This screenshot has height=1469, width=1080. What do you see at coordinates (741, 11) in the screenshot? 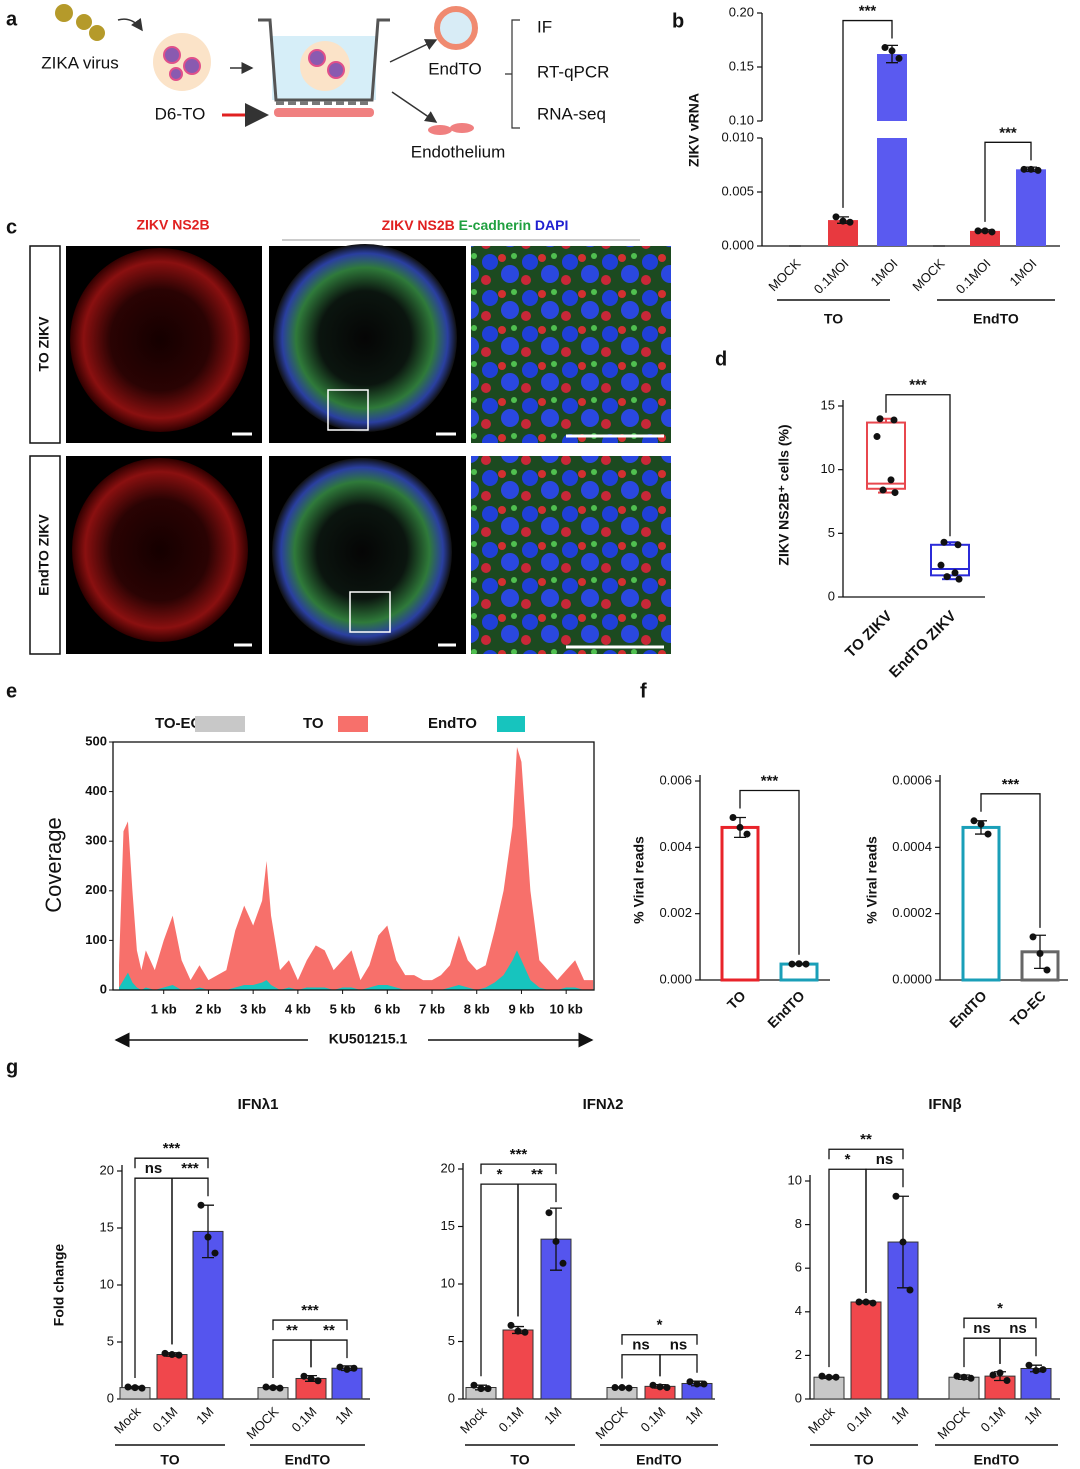
I see `y-tick-label: 0.20` at bounding box center [741, 11].